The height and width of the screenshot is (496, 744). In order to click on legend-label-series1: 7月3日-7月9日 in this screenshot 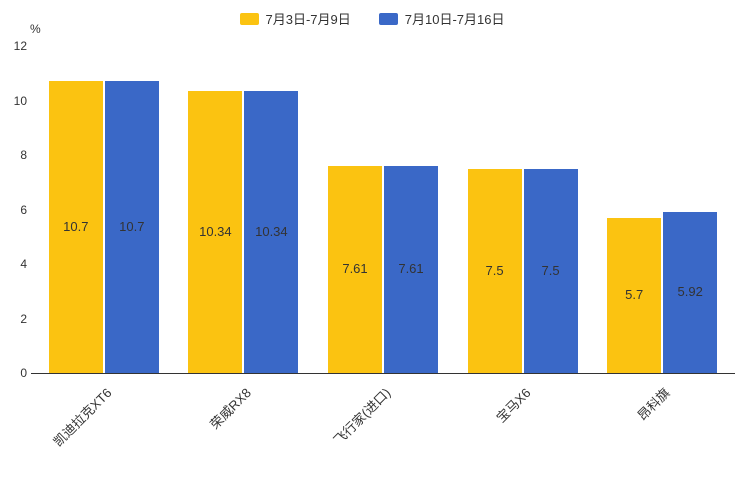, I will do `click(308, 19)`.